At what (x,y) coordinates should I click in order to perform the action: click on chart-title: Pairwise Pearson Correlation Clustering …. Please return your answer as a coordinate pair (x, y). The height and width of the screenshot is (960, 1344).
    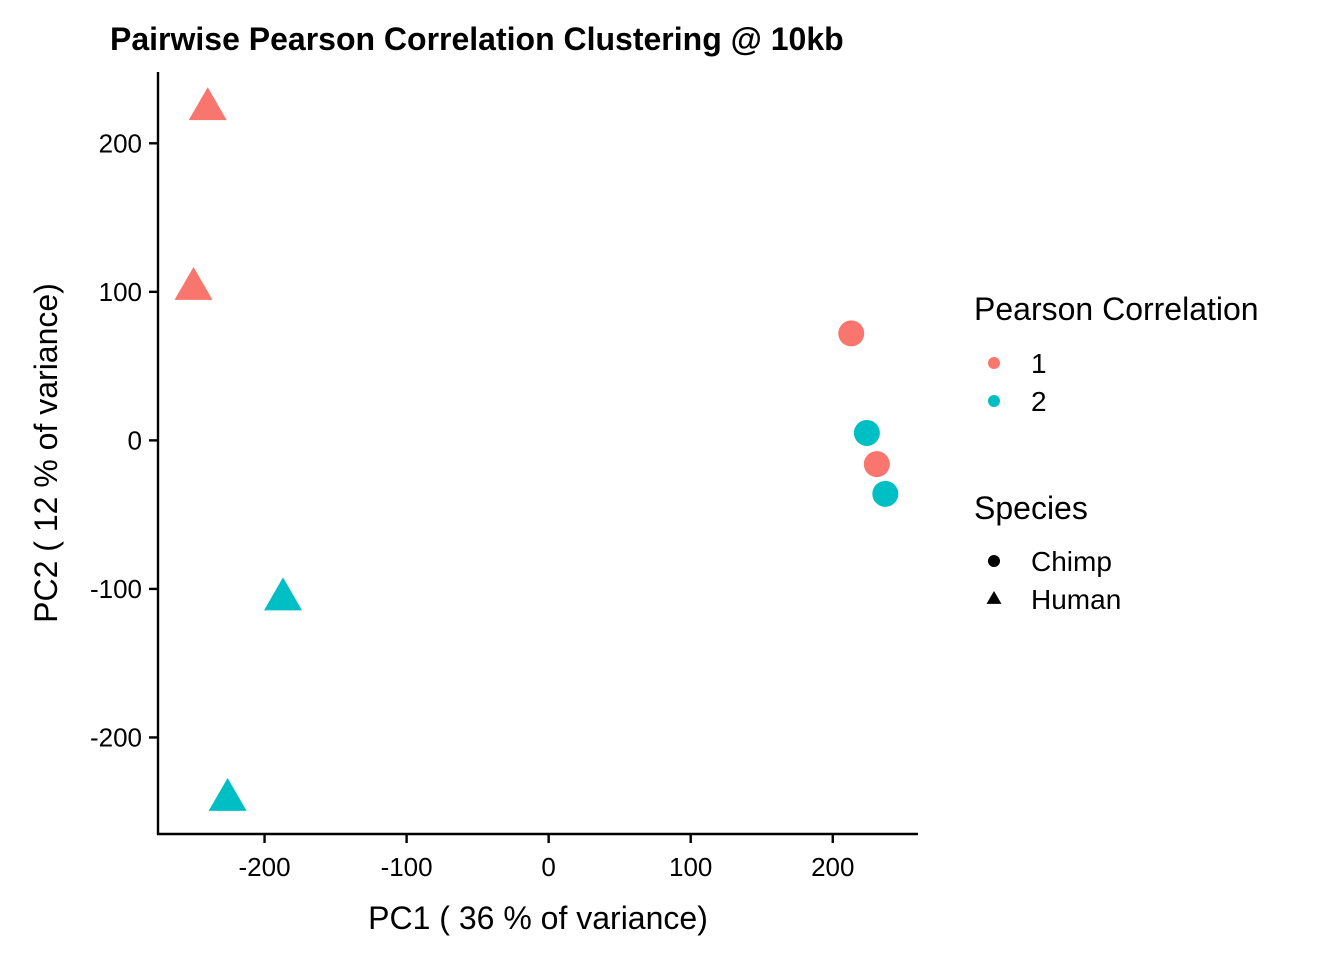
    Looking at the image, I should click on (477, 39).